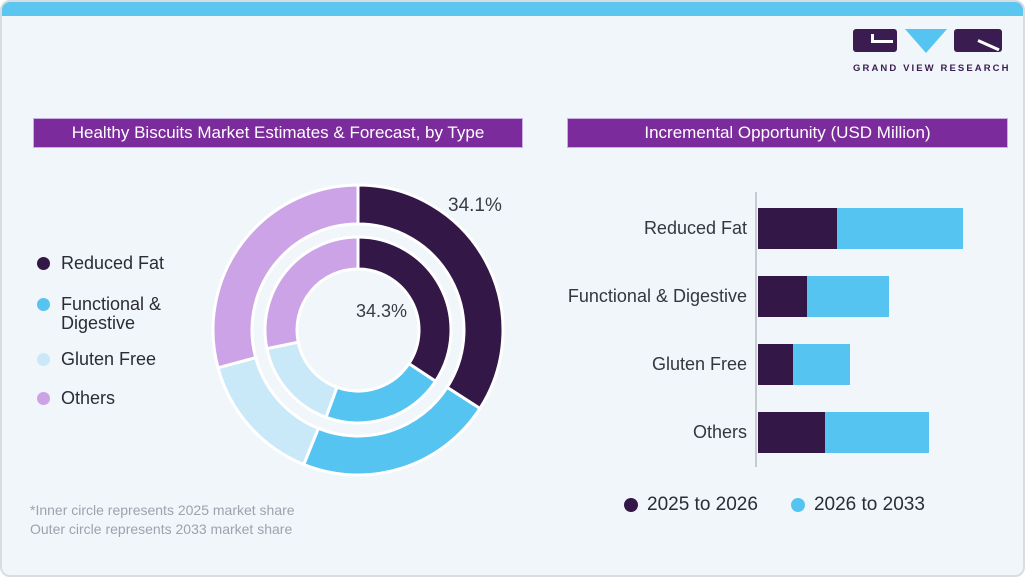 Image resolution: width=1025 pixels, height=577 pixels. What do you see at coordinates (475, 205) in the screenshot?
I see `donut-outer-segment-label: 34.1%` at bounding box center [475, 205].